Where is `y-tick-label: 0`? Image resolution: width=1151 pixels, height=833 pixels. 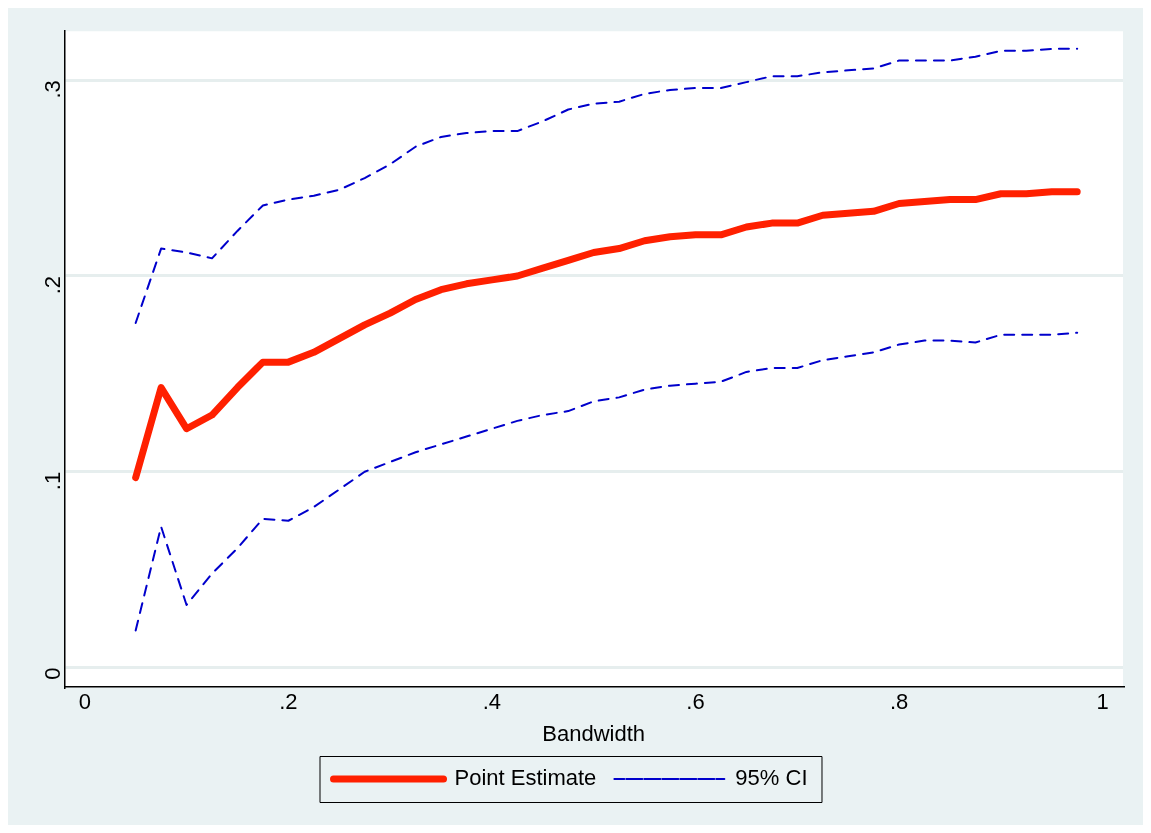 y-tick-label: 0 is located at coordinates (53, 673).